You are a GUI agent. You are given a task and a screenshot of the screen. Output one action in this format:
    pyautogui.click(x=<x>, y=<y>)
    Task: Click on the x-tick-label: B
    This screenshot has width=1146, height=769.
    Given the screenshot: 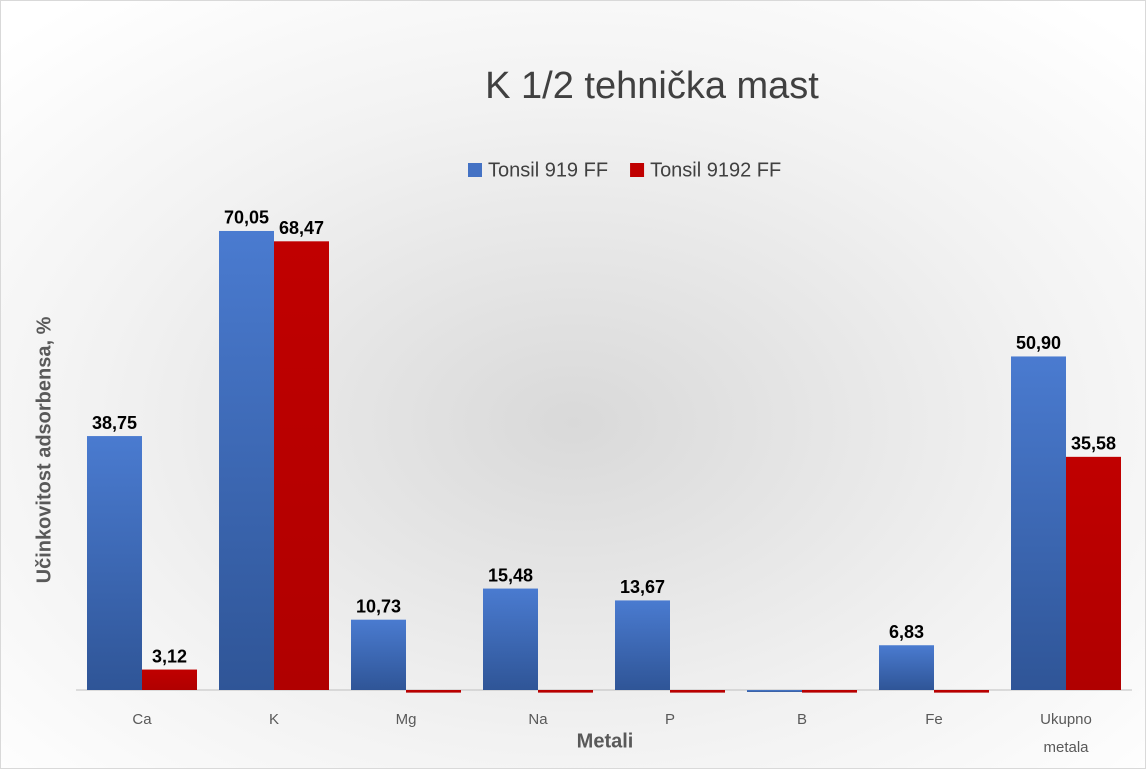 What is the action you would take?
    pyautogui.click(x=802, y=719)
    